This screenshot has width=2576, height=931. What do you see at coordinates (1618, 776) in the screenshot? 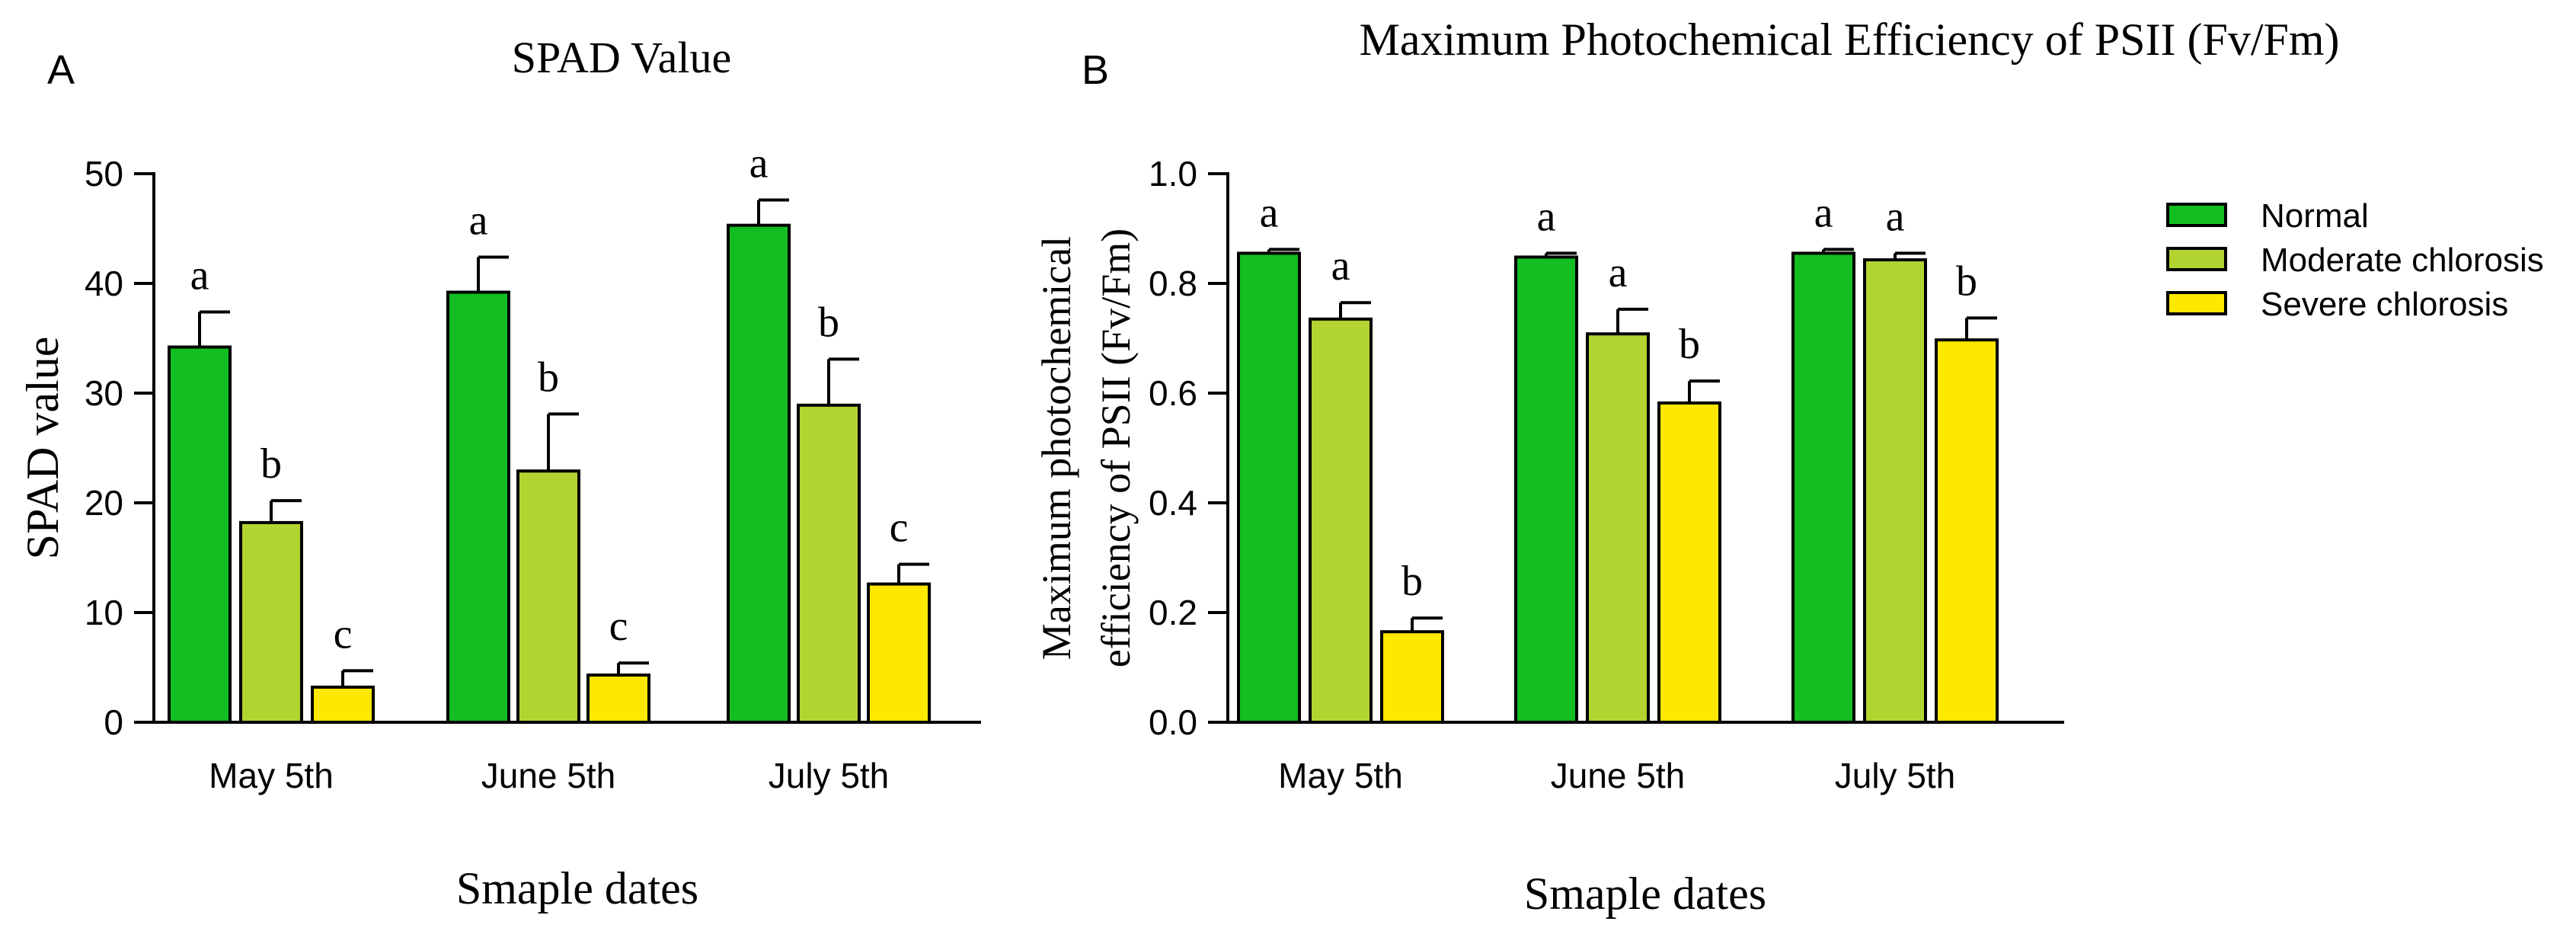
I see `panel-b-x-tick-label: June 5th` at bounding box center [1618, 776].